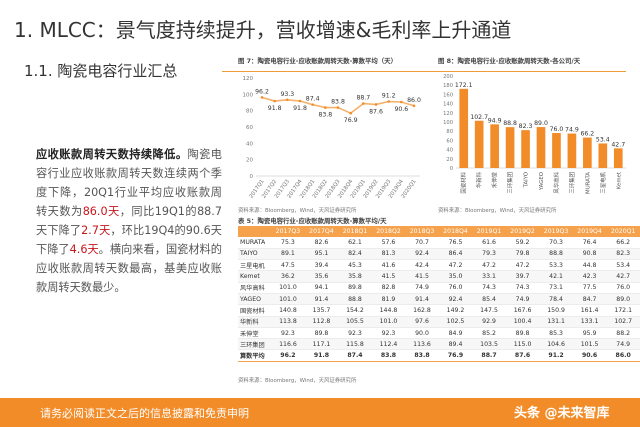 Image resolution: width=640 pixels, height=427 pixels. What do you see at coordinates (587, 134) in the screenshot?
I see `data-label: 66.2` at bounding box center [587, 134].